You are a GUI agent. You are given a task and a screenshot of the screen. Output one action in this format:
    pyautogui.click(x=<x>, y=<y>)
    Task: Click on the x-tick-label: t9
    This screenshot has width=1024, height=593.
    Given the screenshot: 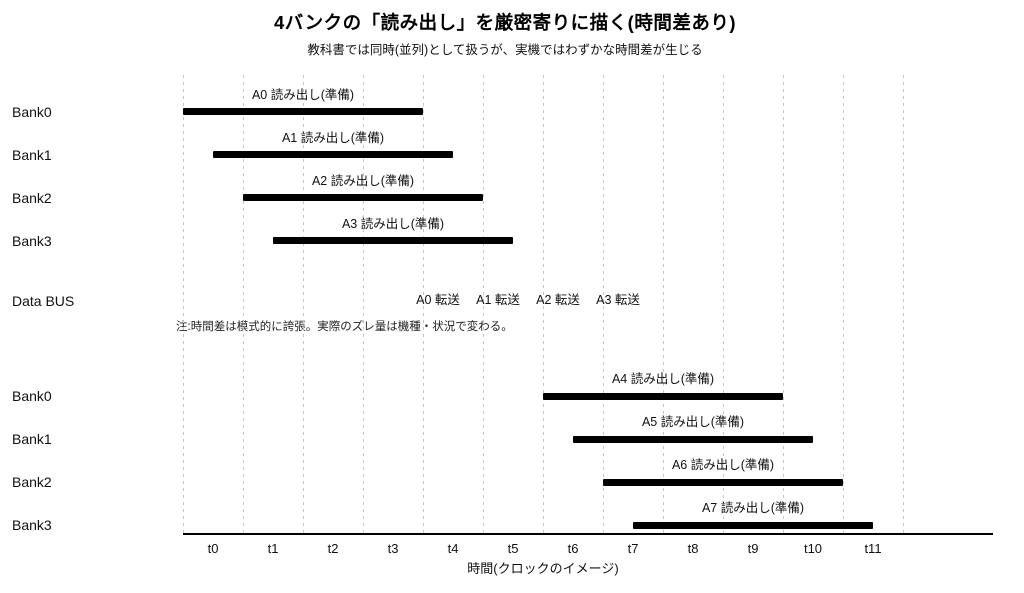 What is the action you would take?
    pyautogui.click(x=753, y=548)
    